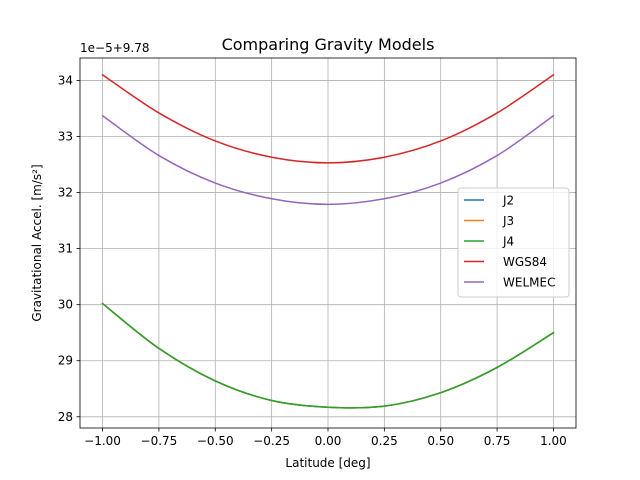 This screenshot has width=640, height=480. I want to click on y-tick-label: 33, so click(65, 136).